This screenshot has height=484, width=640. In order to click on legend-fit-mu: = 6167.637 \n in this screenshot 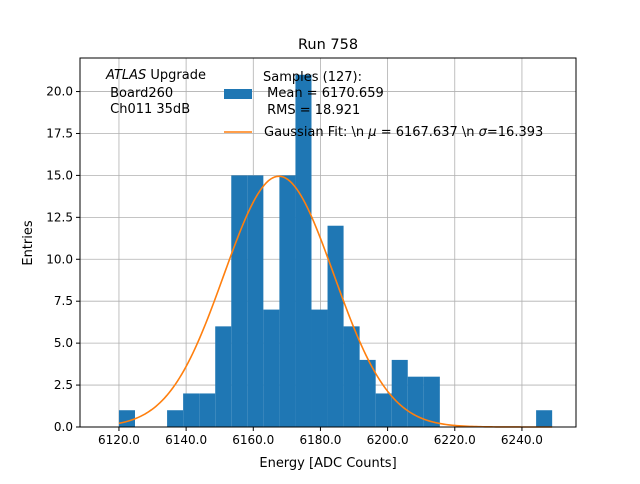, I will do `click(428, 132)`.